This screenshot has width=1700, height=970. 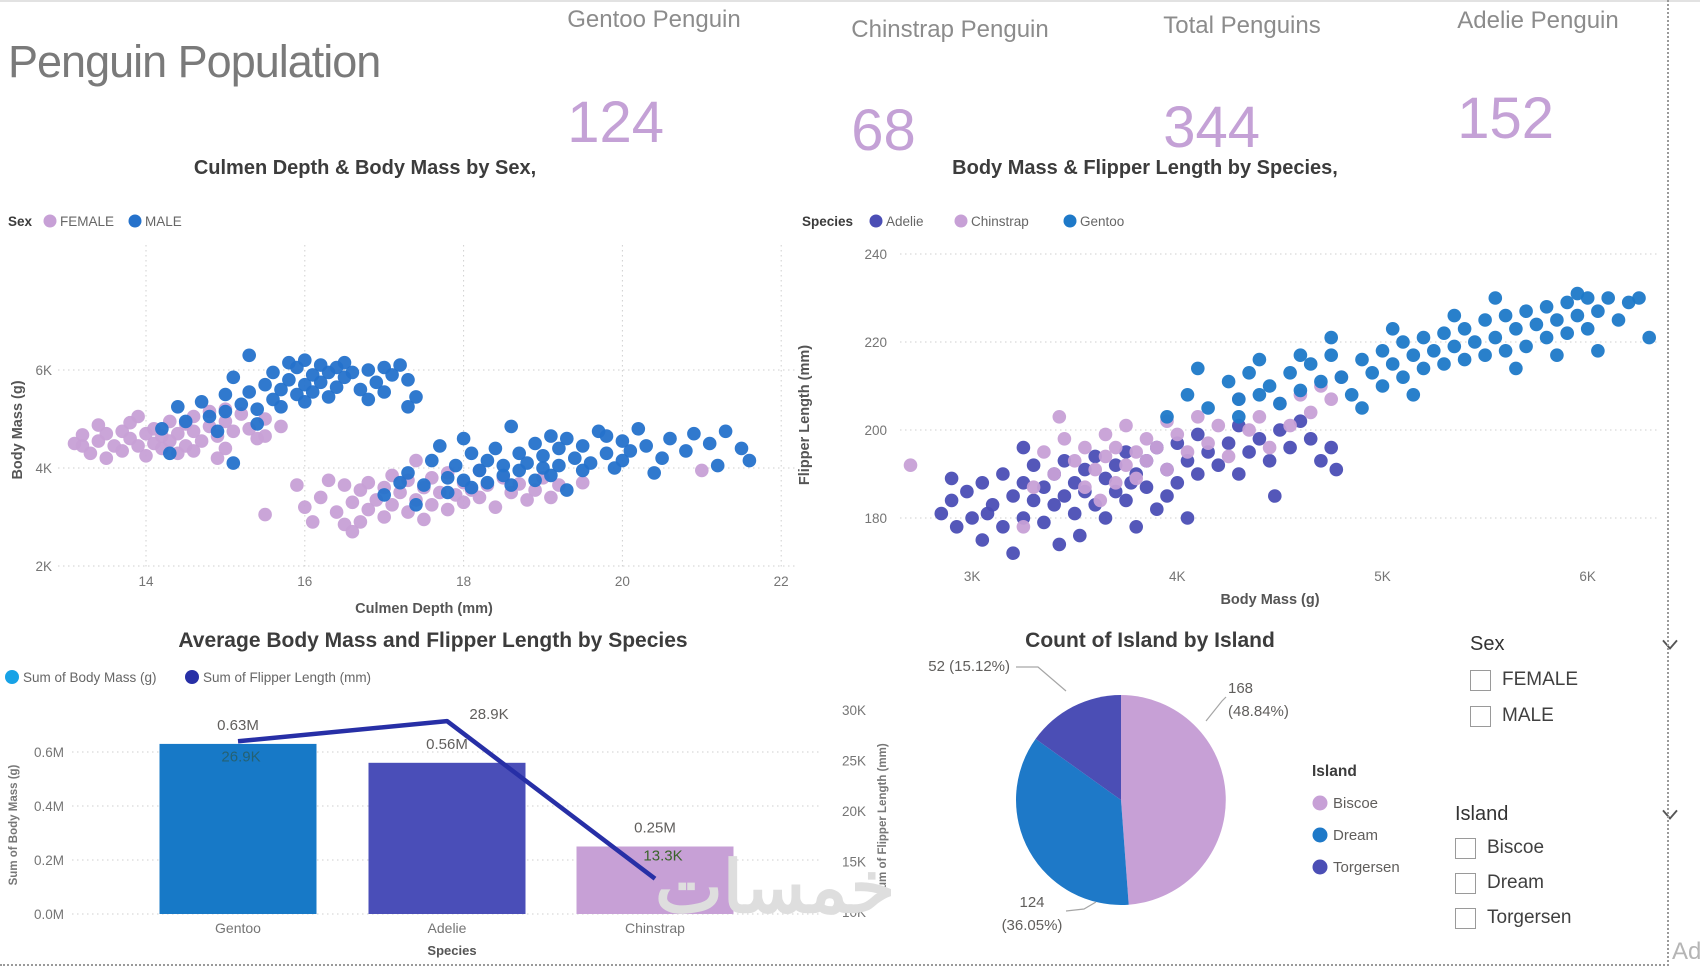 I want to click on line-flipper-length, so click(x=447, y=799).